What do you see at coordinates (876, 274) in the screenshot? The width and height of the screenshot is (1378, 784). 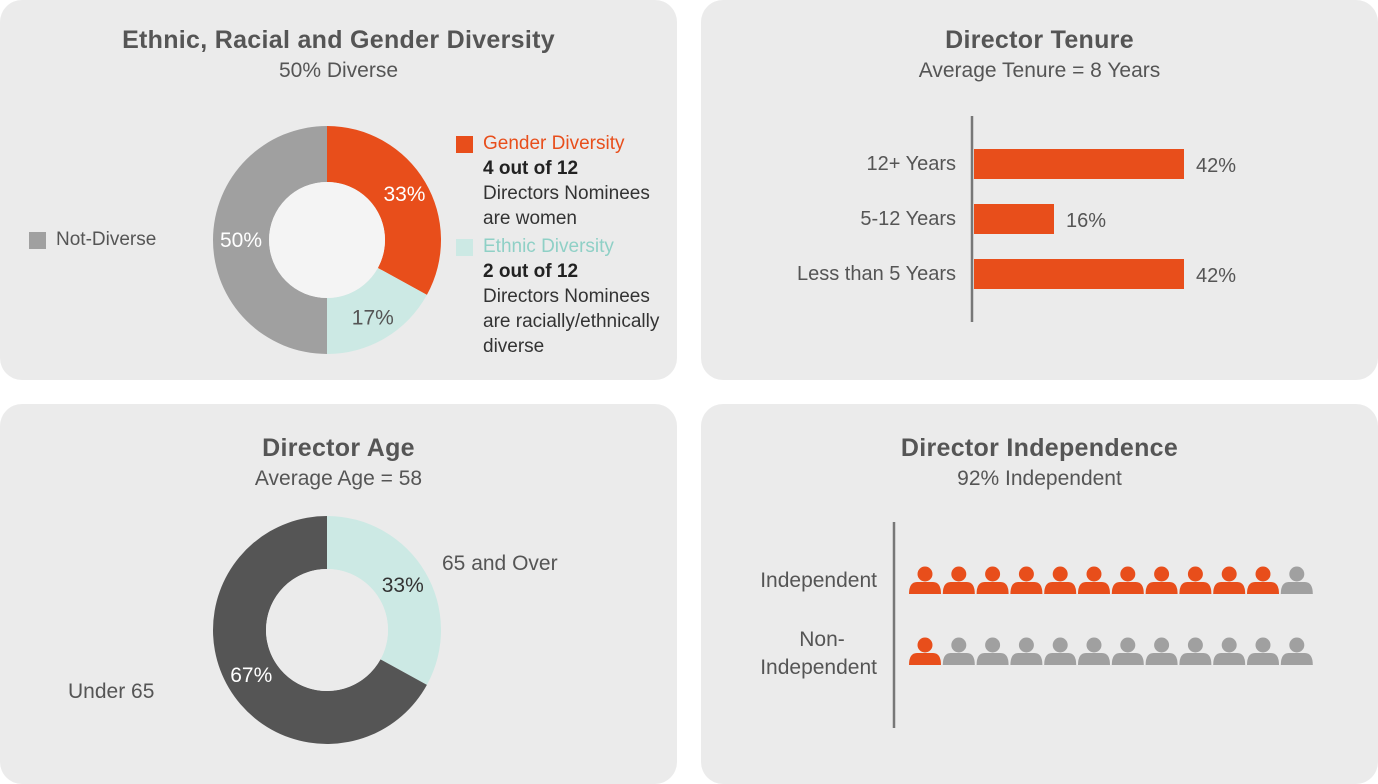 I see `tenure-category-label: Less than 5 Years` at bounding box center [876, 274].